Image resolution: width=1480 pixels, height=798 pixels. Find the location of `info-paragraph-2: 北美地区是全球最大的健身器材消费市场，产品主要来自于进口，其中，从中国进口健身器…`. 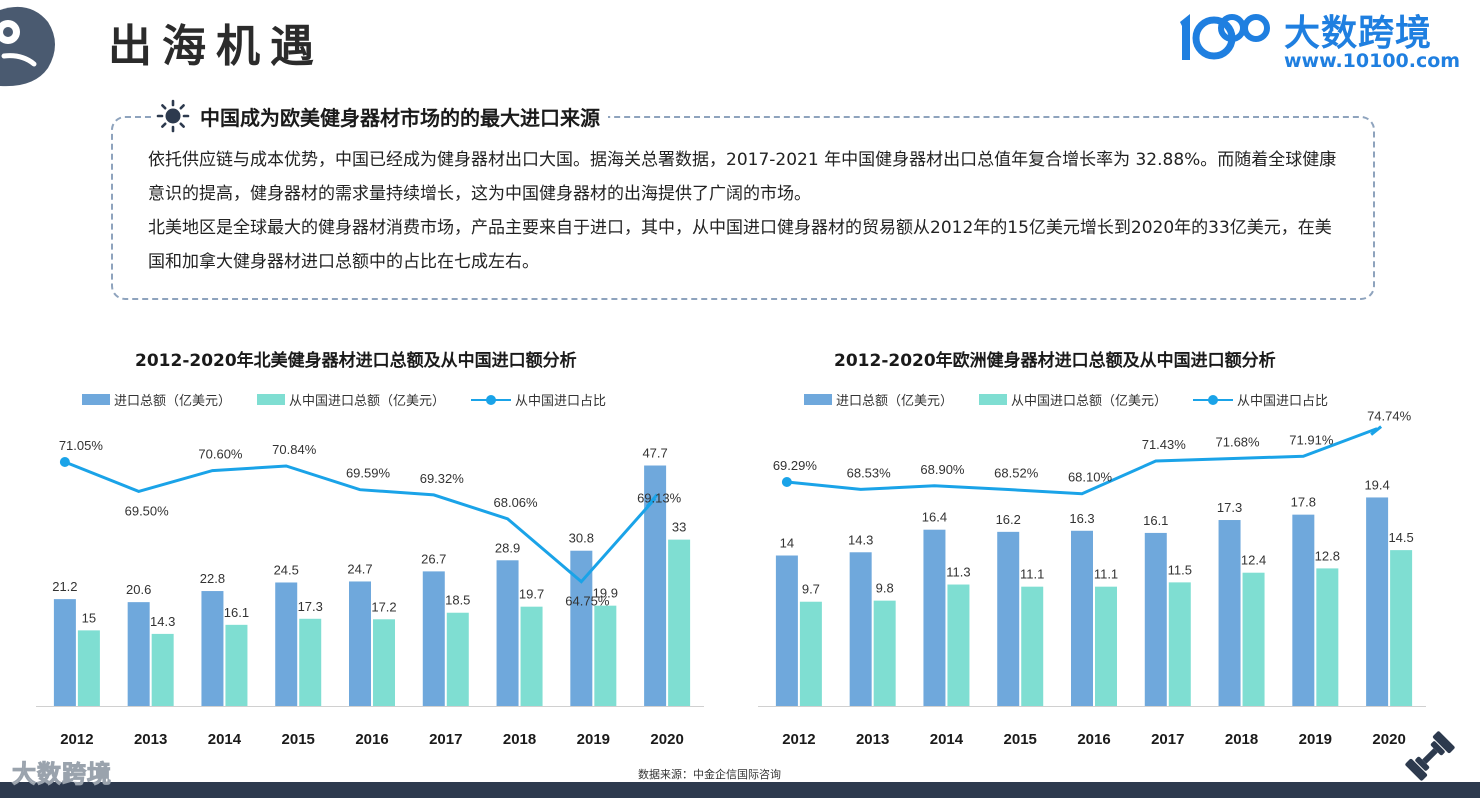

info-paragraph-2: 北美地区是全球最大的健身器材消费市场，产品主要来自于进口，其中，从中国进口健身器… is located at coordinates (740, 245).